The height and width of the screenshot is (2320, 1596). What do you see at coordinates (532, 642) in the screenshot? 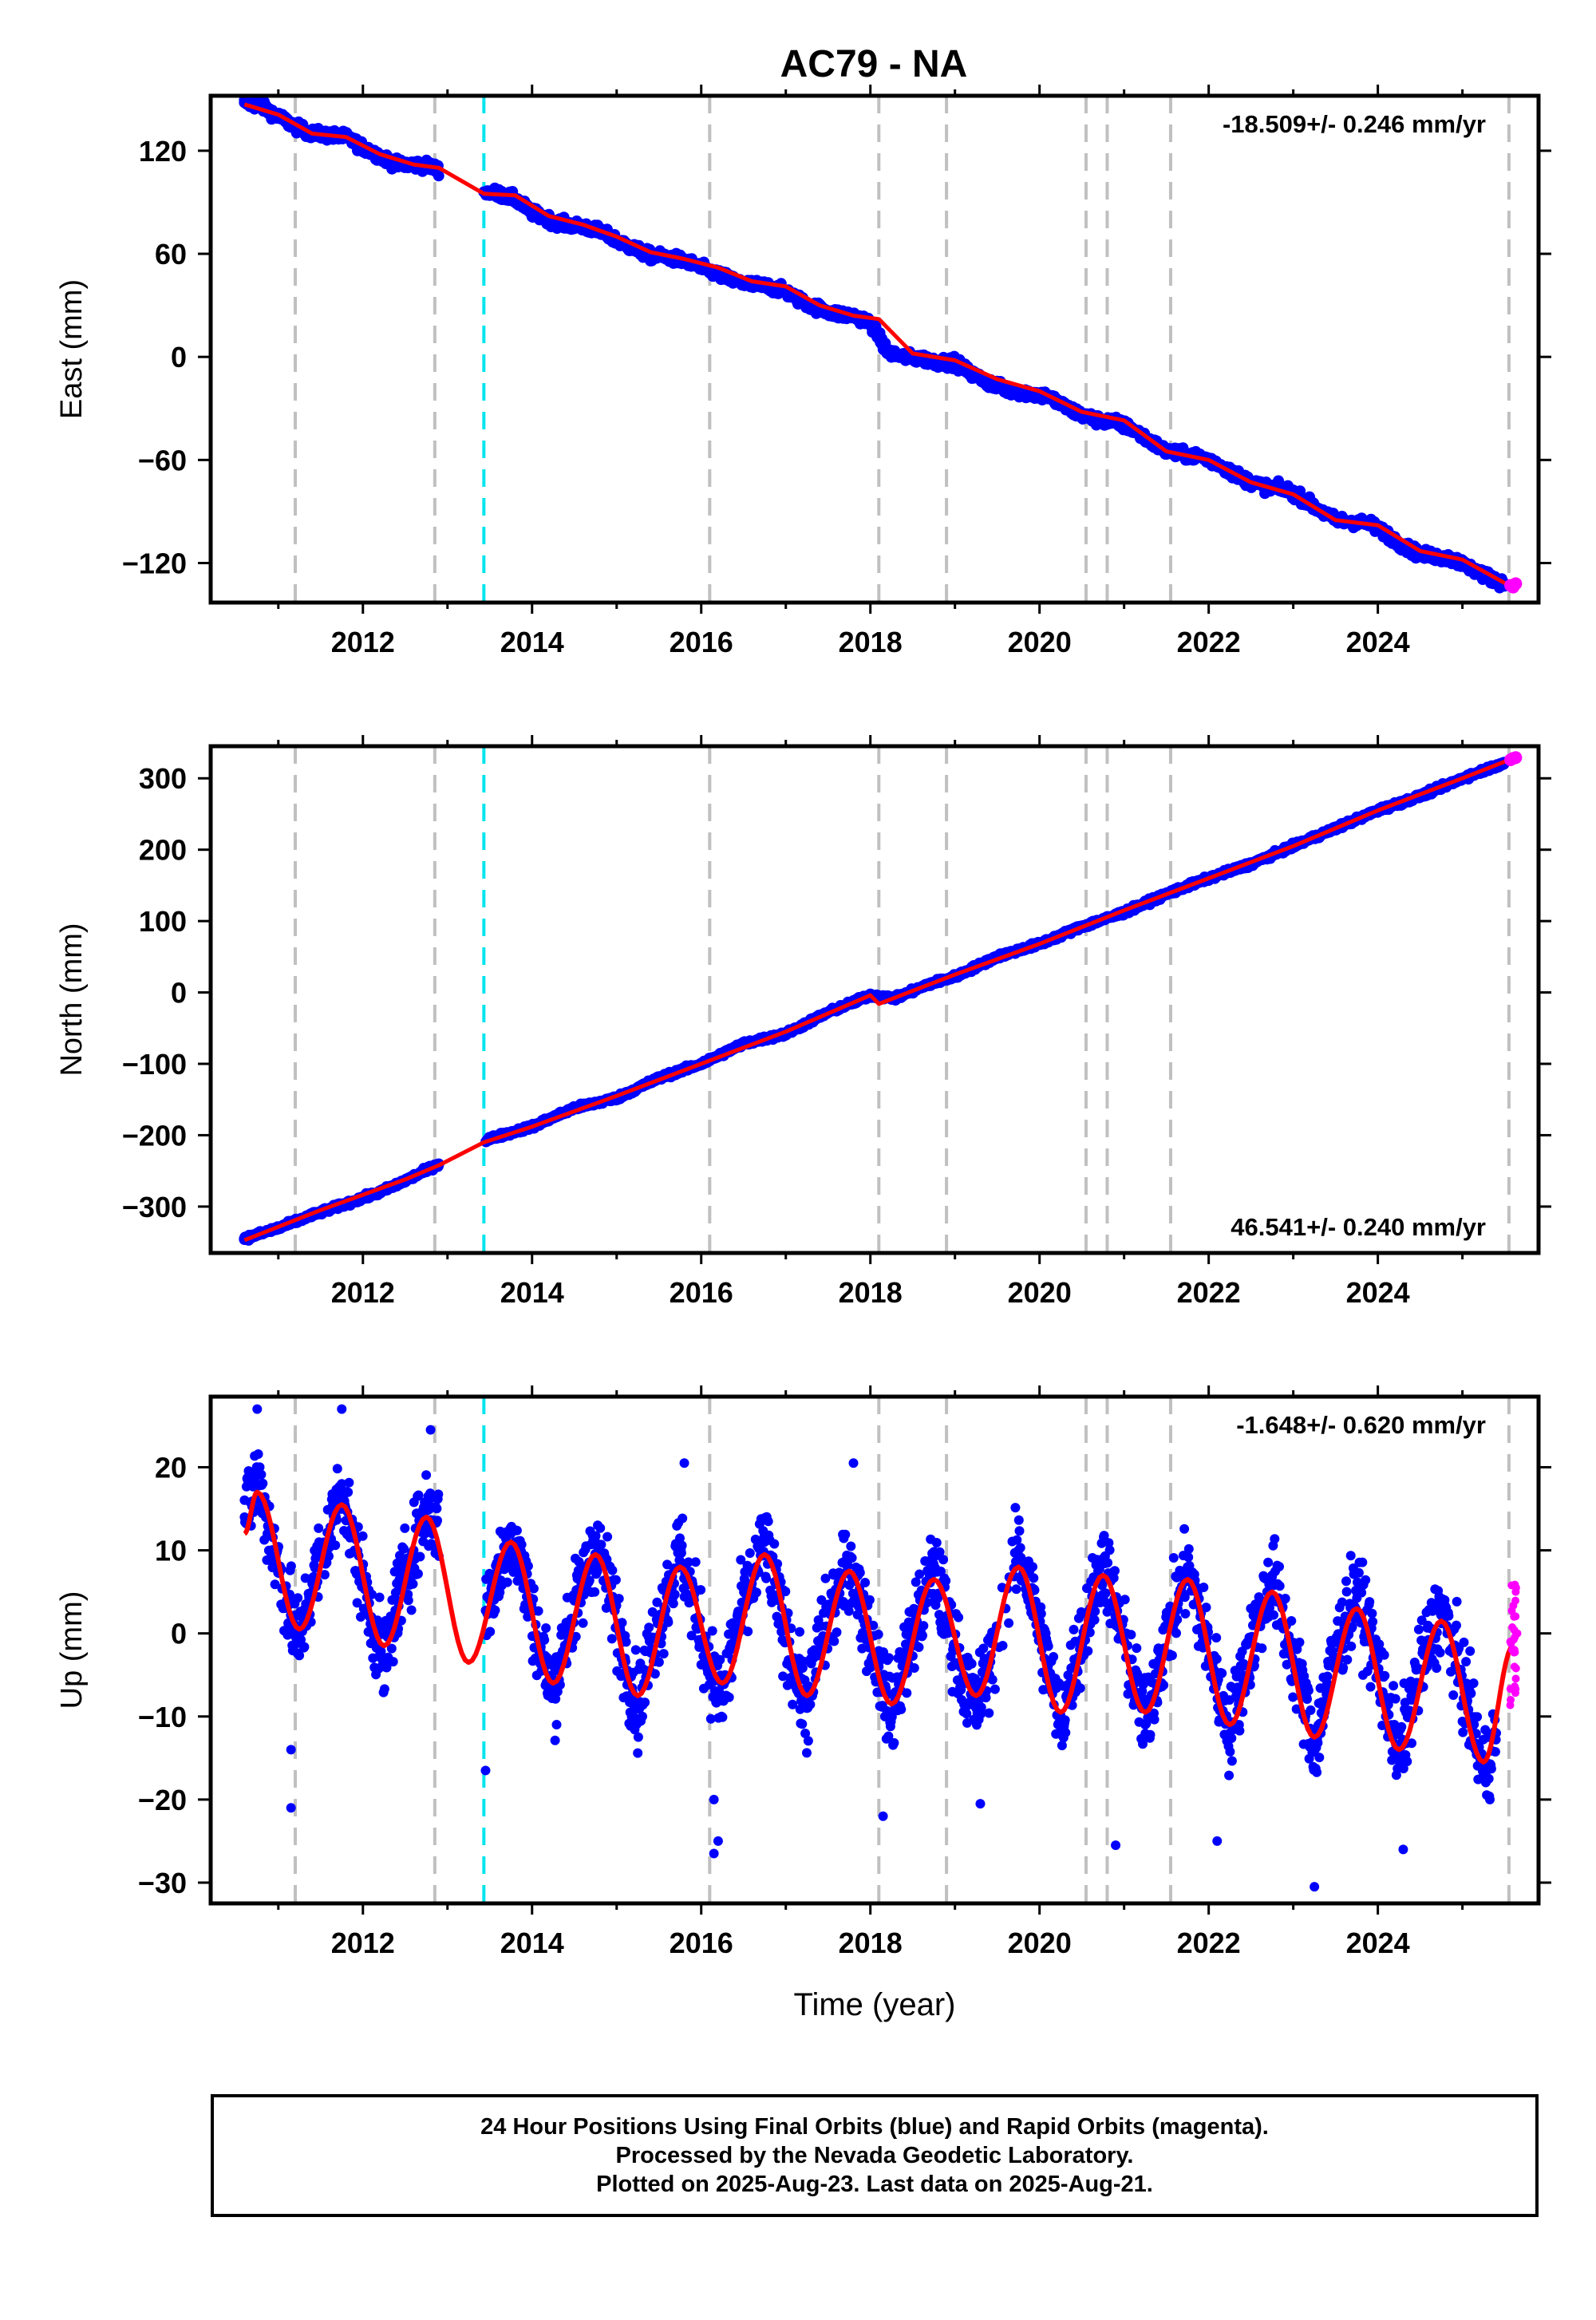
I see `x-tick-label: 2014` at bounding box center [532, 642].